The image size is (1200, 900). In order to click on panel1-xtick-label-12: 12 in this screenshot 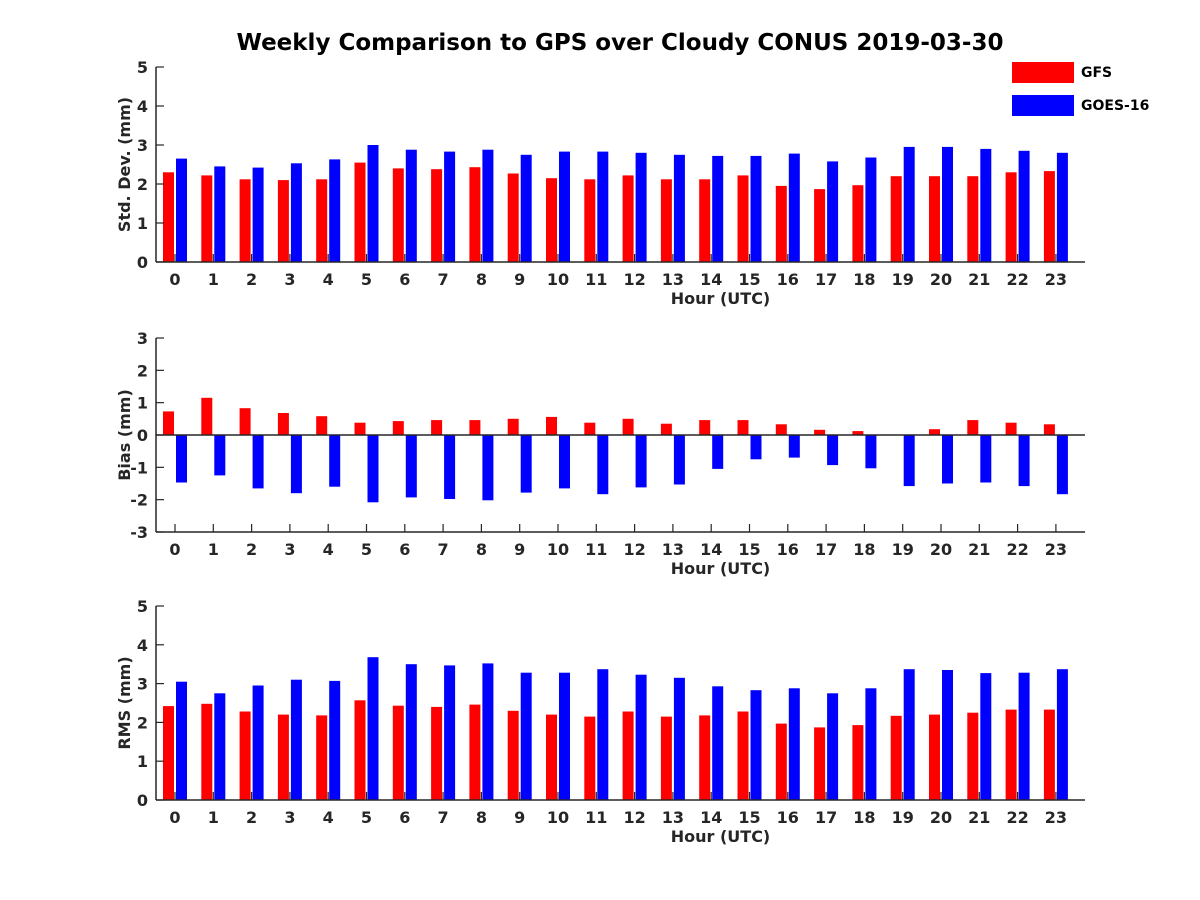, I will do `click(634, 279)`.